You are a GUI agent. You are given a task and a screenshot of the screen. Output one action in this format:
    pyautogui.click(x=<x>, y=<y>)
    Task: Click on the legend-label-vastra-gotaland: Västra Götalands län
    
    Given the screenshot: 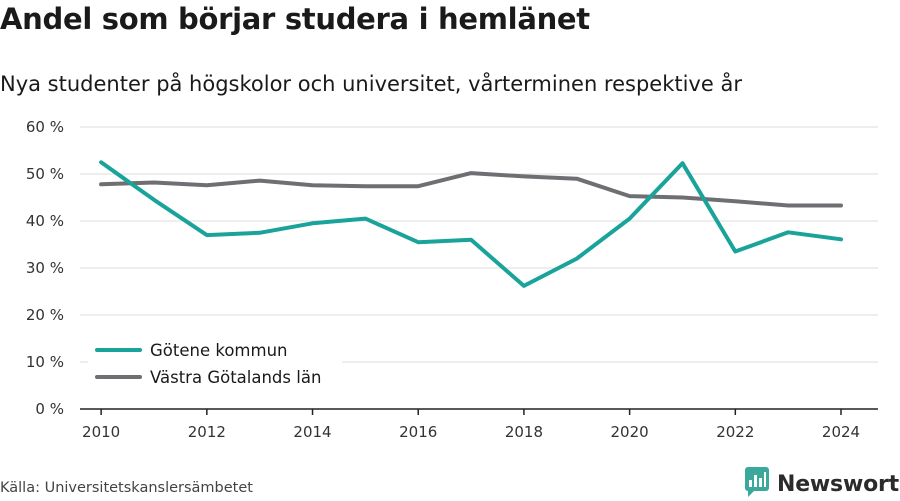 What is the action you would take?
    pyautogui.click(x=235, y=377)
    